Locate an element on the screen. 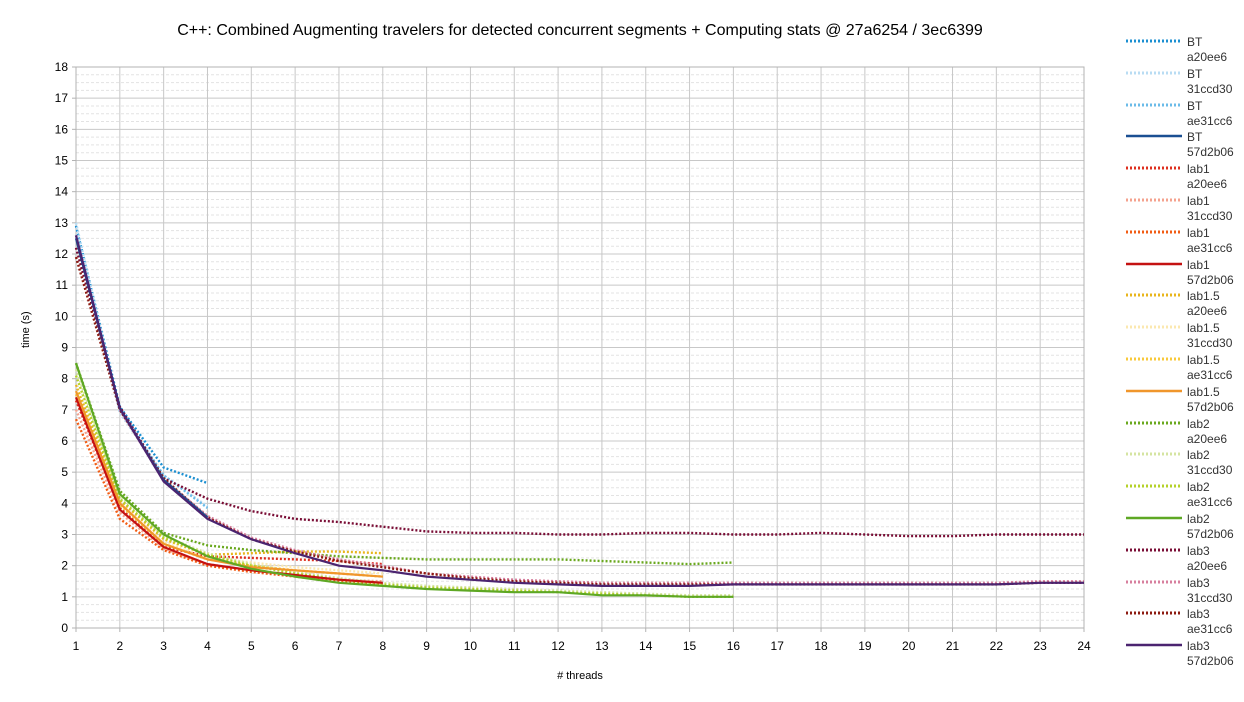  legend-label: lab1.5 31ccd30 is located at coordinates (1209, 336).